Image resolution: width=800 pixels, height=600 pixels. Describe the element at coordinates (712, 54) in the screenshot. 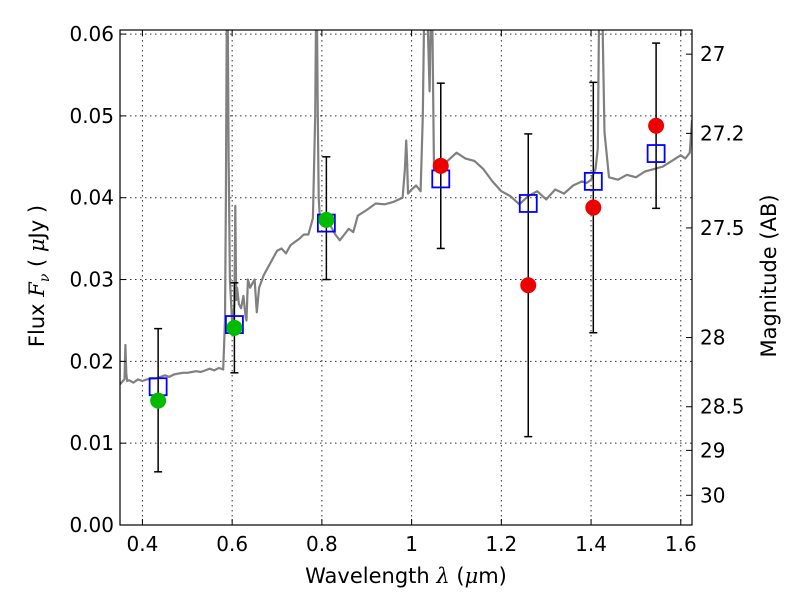

I see `magnitude-tick-label: 27` at that location.